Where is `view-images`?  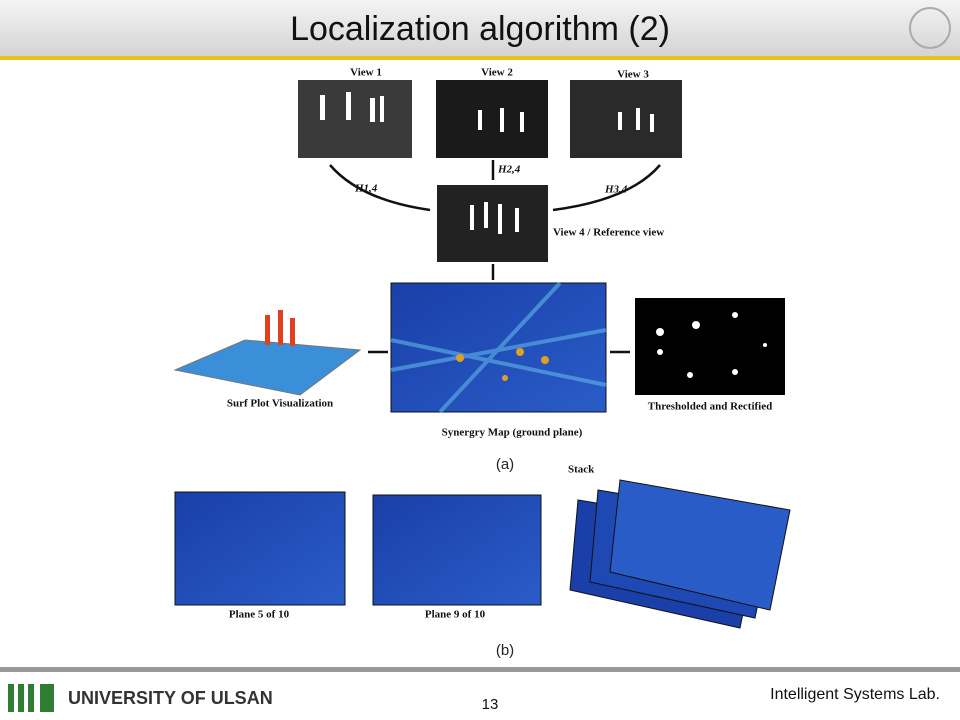
view-images is located at coordinates (490, 171).